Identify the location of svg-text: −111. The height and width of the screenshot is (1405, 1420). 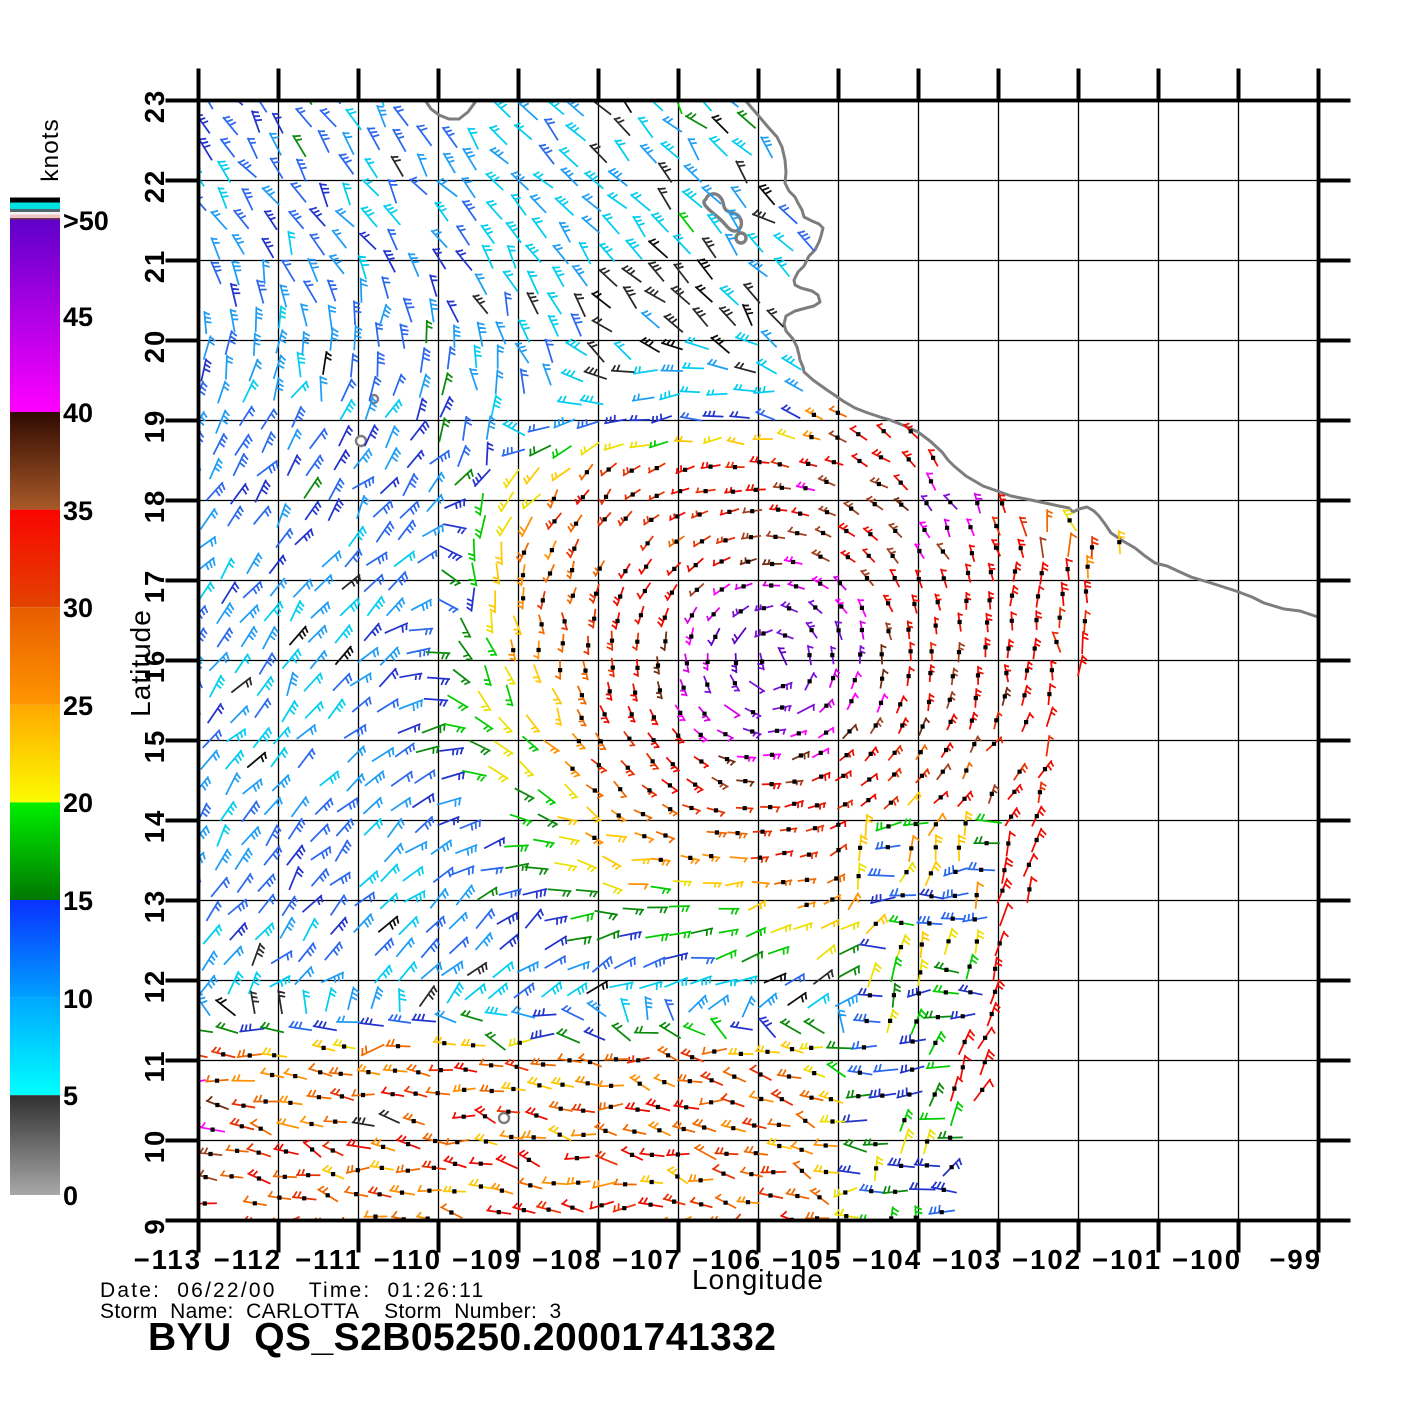
(328, 1259).